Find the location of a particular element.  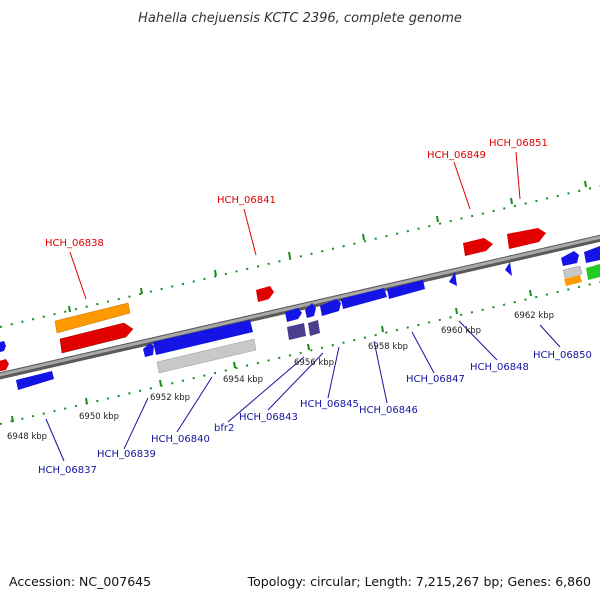

gene-label-bottom: HCH_06846 is located at coordinates (388, 410).